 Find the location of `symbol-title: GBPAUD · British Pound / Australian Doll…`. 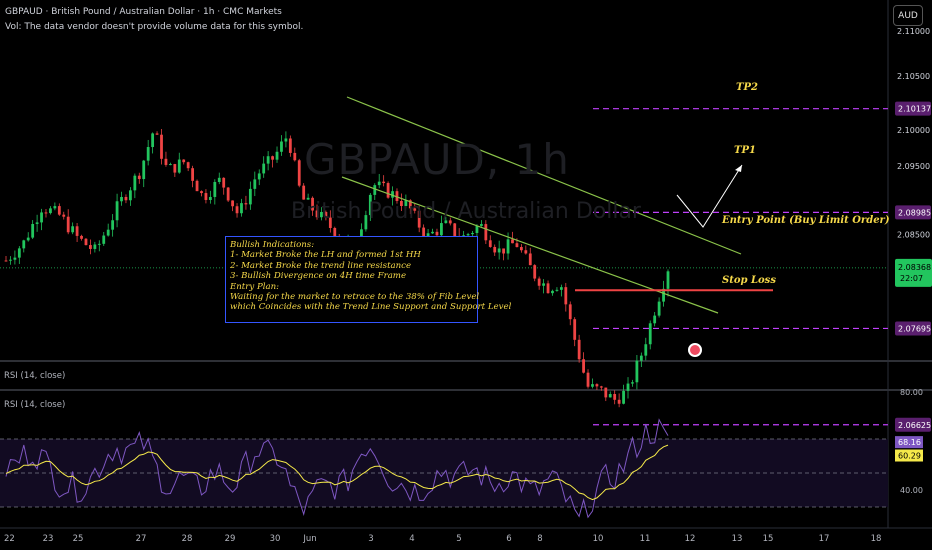

symbol-title: GBPAUD · British Pound / Australian Doll… is located at coordinates (143, 12).